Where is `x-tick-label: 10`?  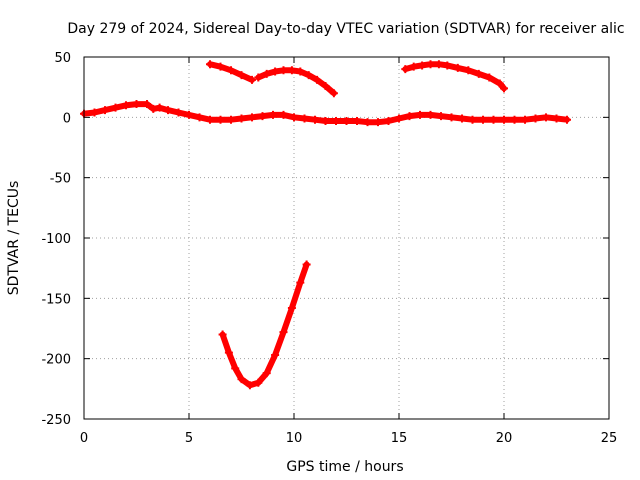 x-tick-label: 10 is located at coordinates (294, 438).